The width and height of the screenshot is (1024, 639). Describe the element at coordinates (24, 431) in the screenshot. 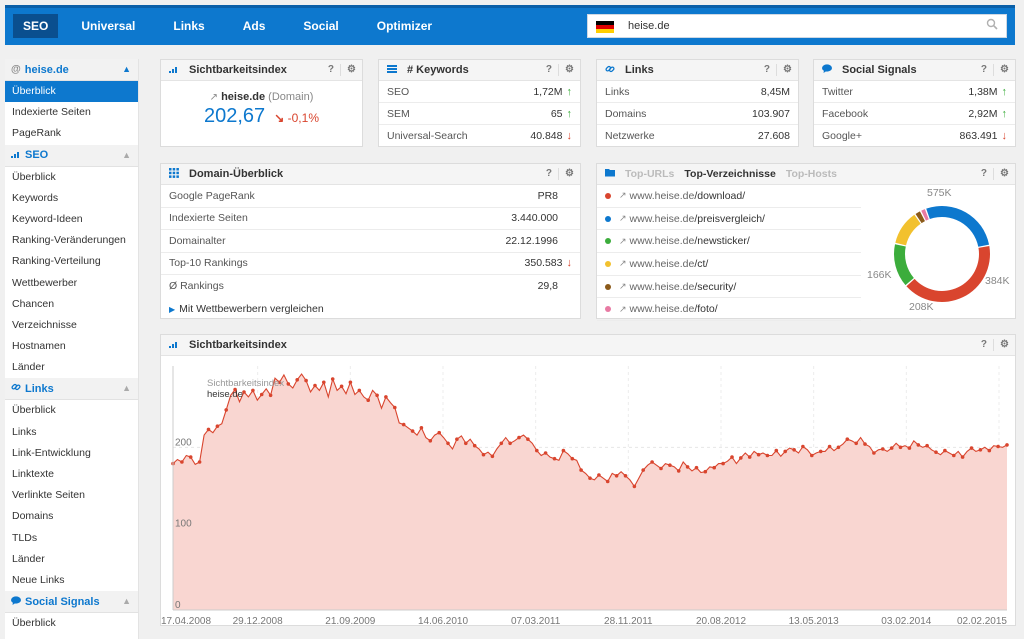

I see `sidebar-item: Links` at that location.